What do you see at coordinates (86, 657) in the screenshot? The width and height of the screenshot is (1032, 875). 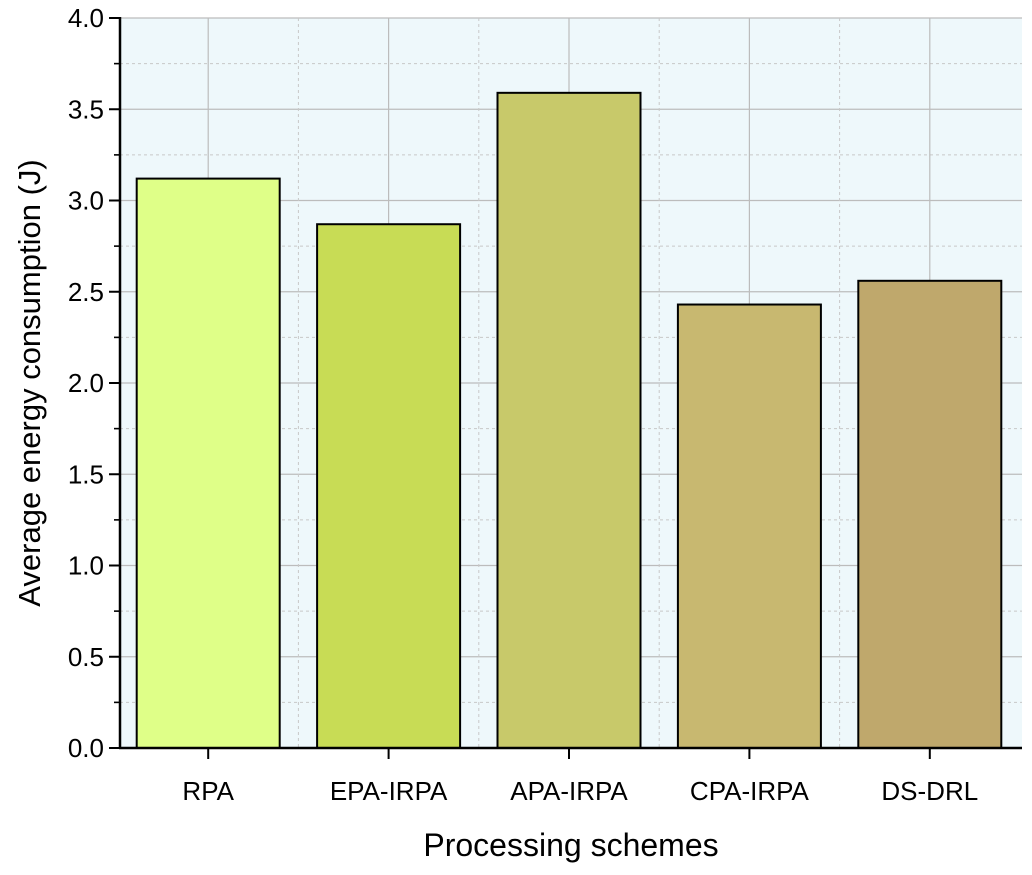 I see `y-tick-label: 0.5` at bounding box center [86, 657].